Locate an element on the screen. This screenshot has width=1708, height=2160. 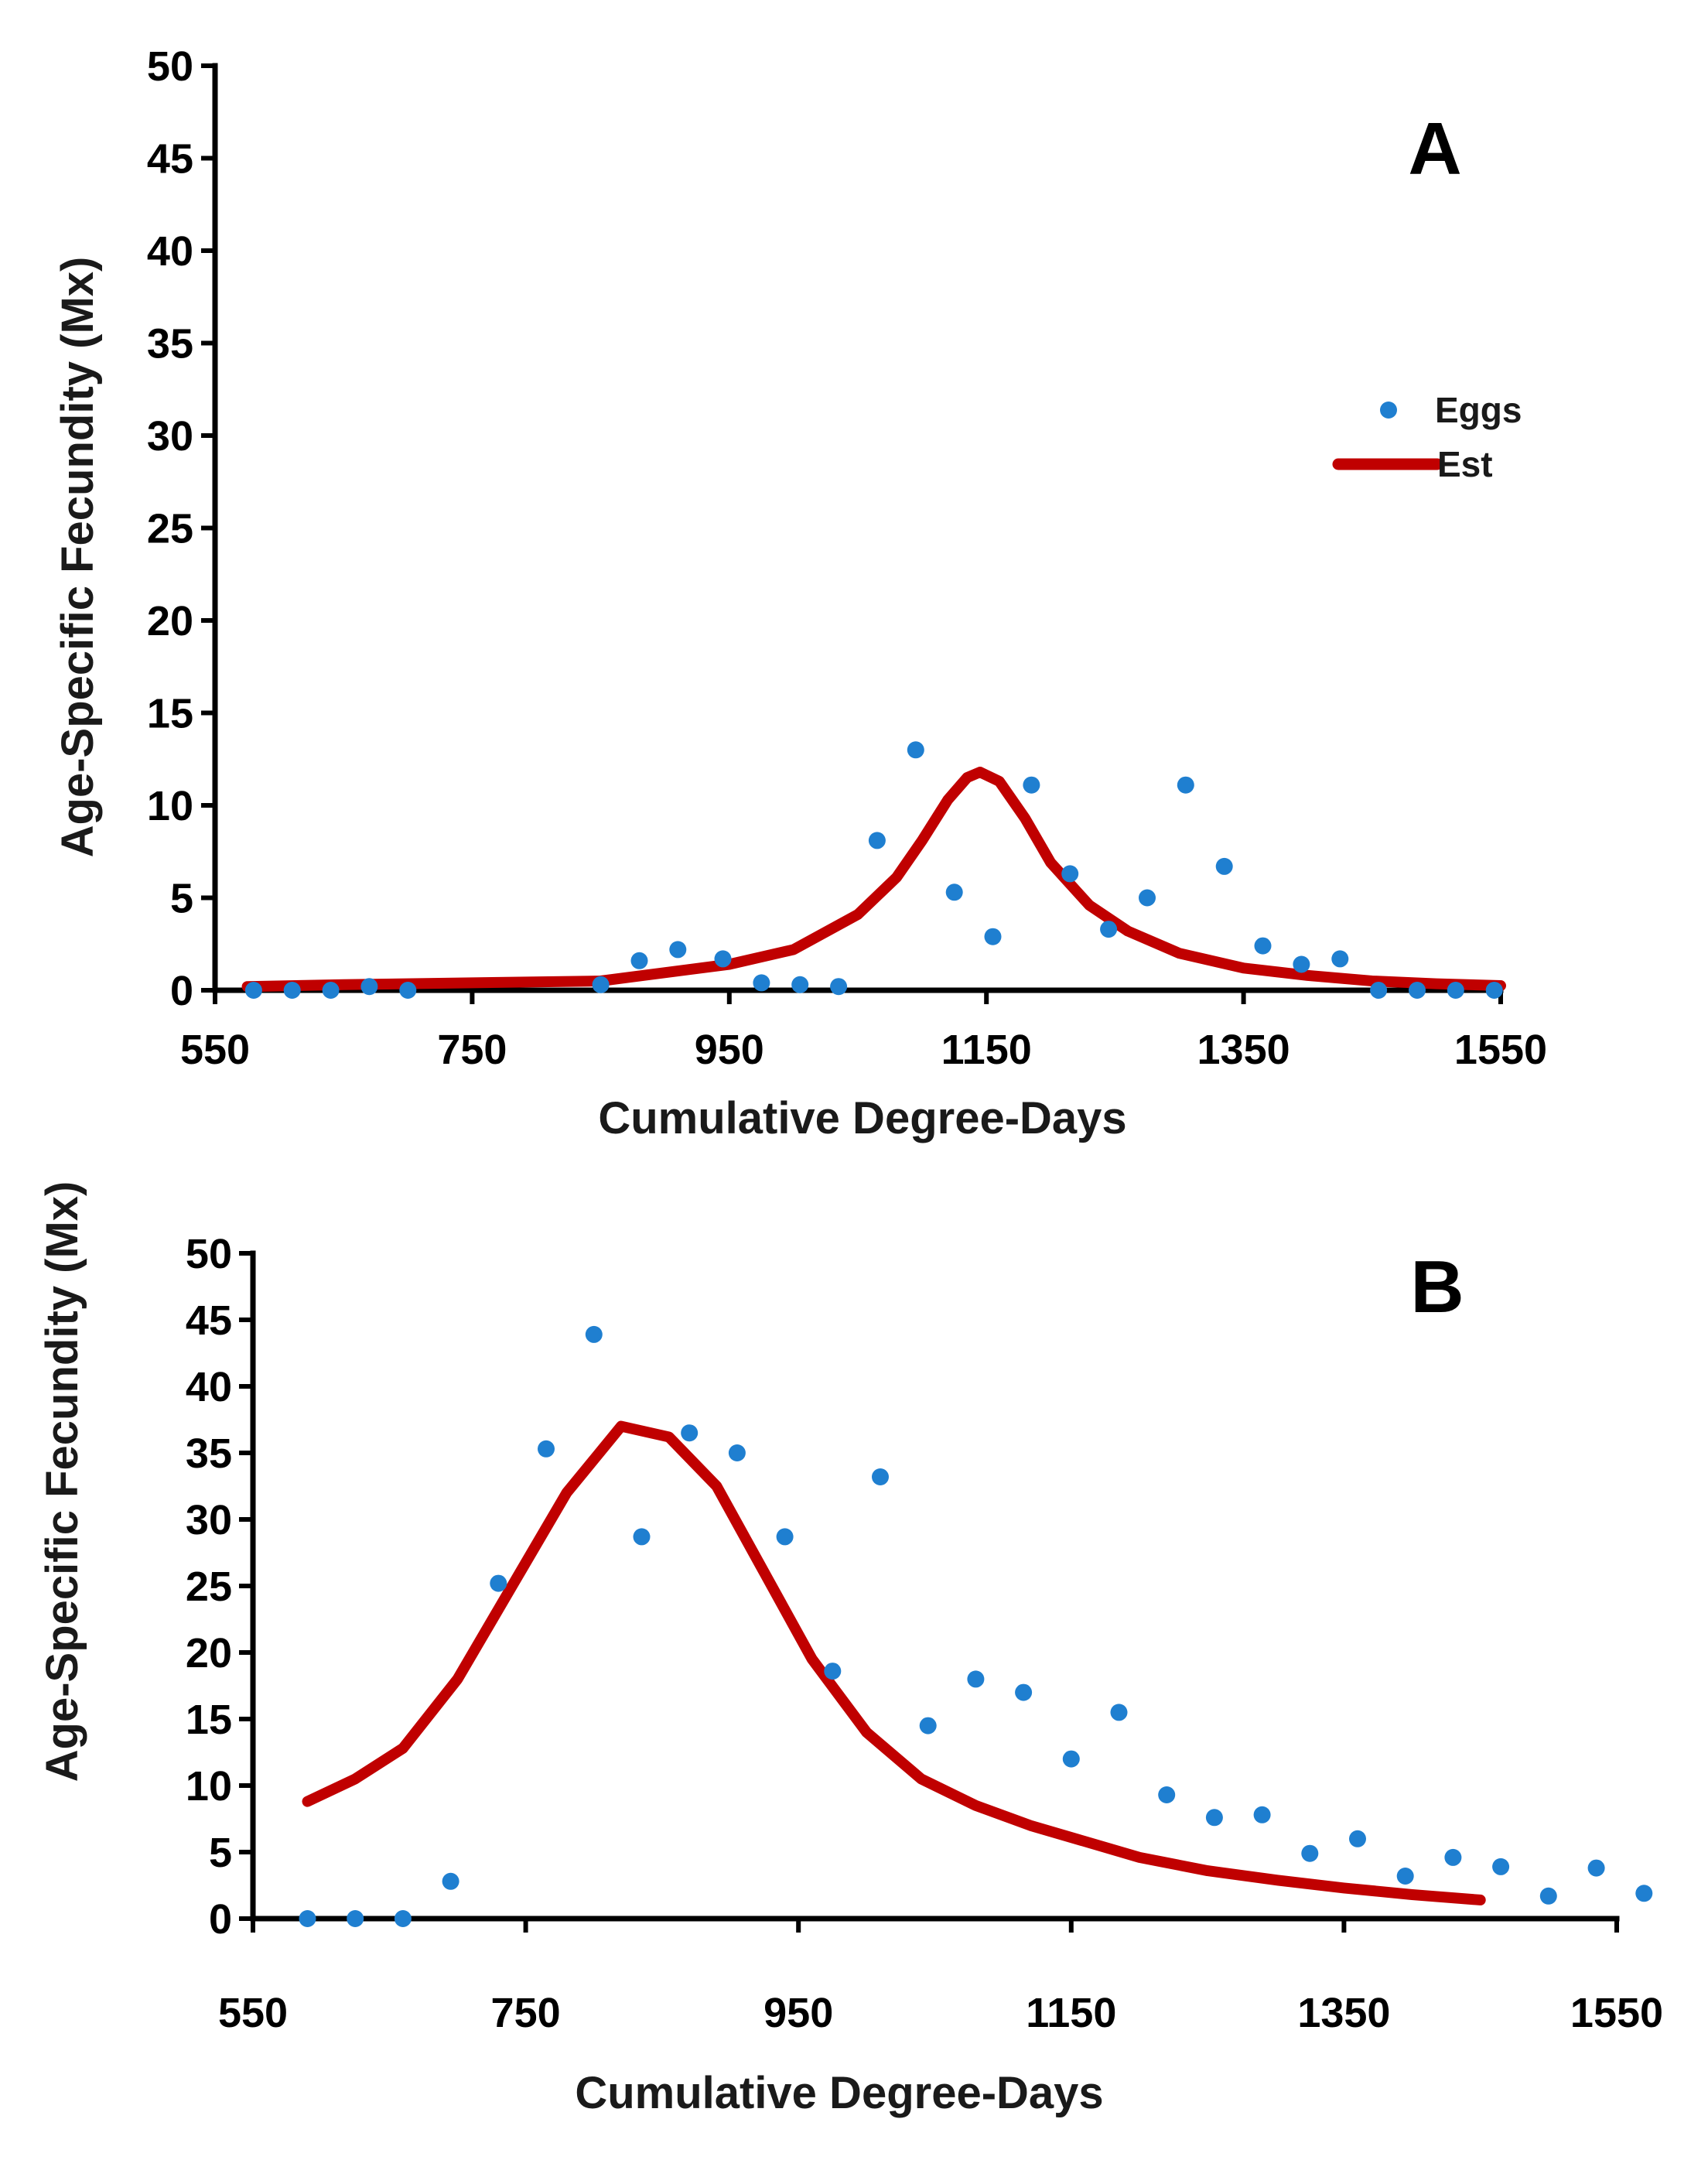
legend: Eggs Est is located at coordinates (1427, 437).